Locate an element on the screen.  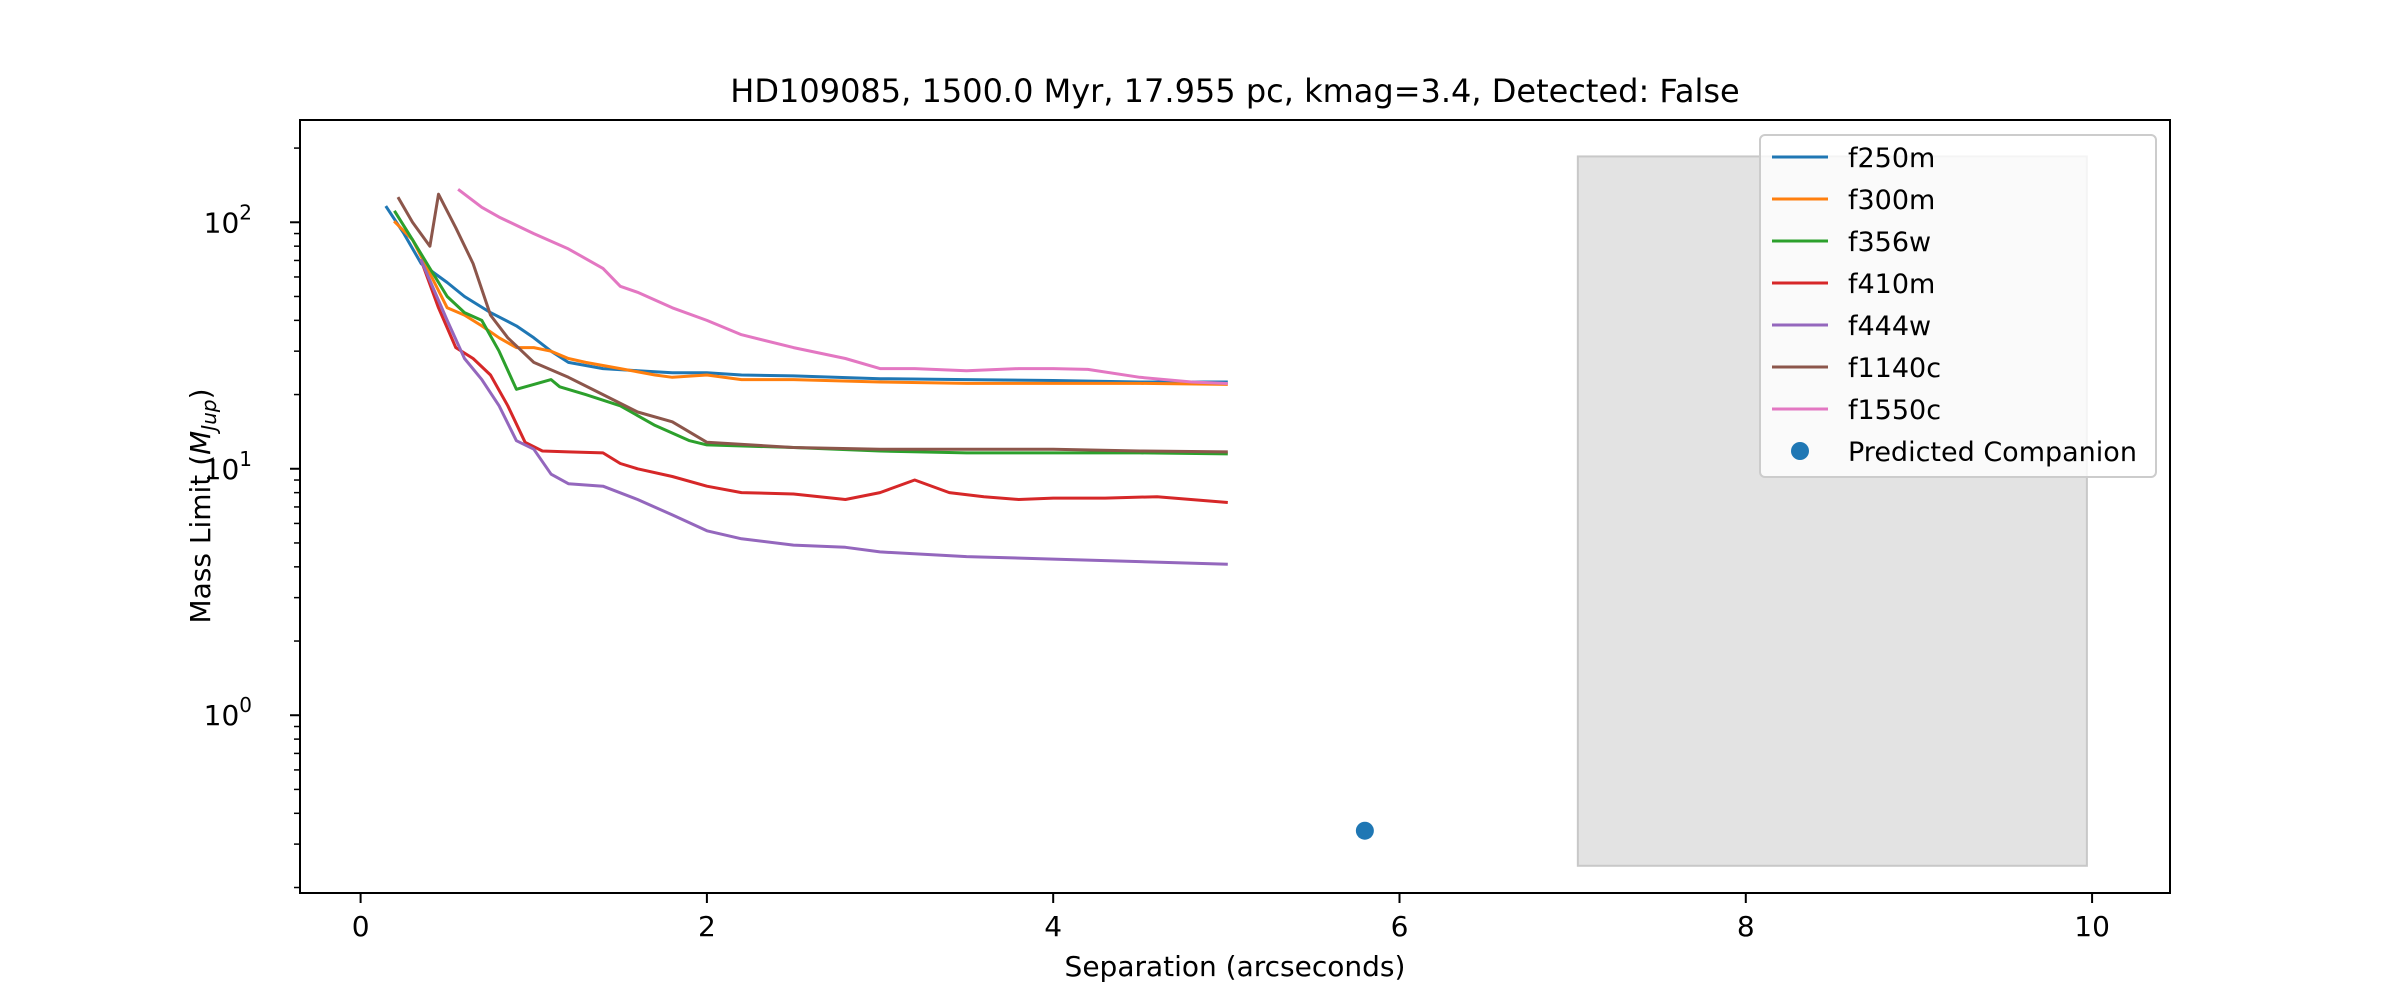
series-line-f250m is located at coordinates (806, 294).